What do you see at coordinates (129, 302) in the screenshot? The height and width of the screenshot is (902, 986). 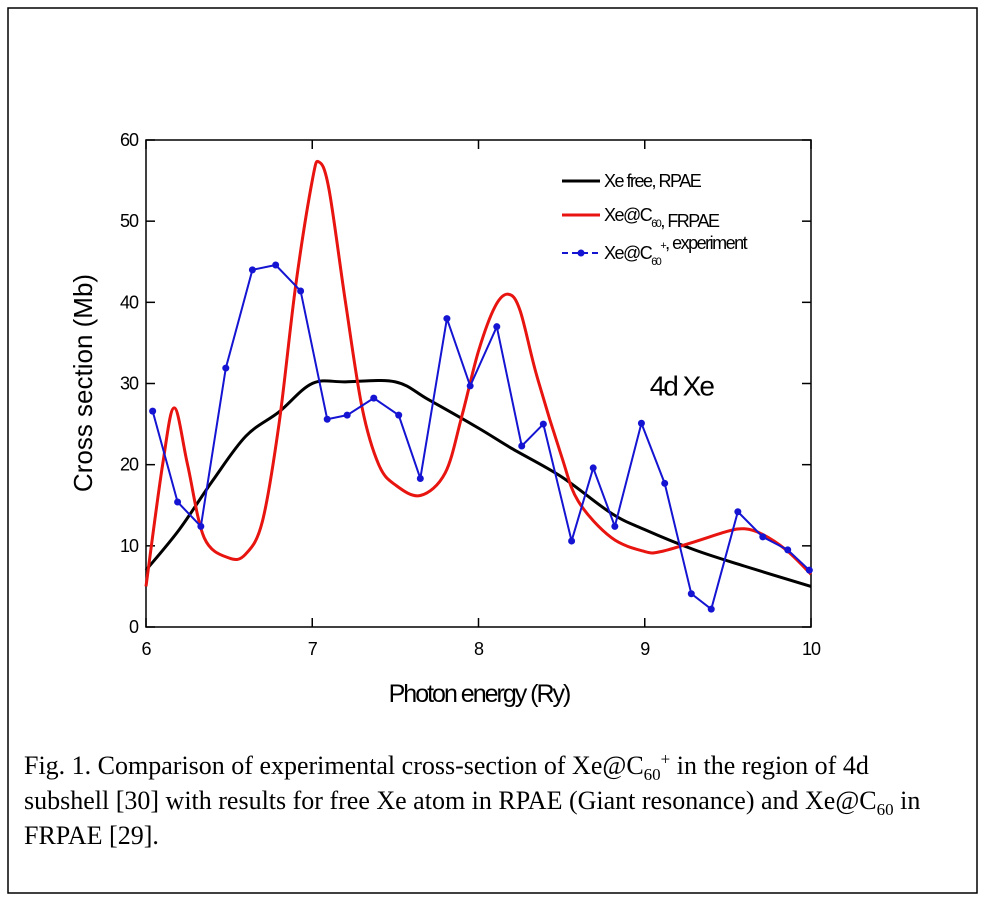 I see `y-tick-label: 40` at bounding box center [129, 302].